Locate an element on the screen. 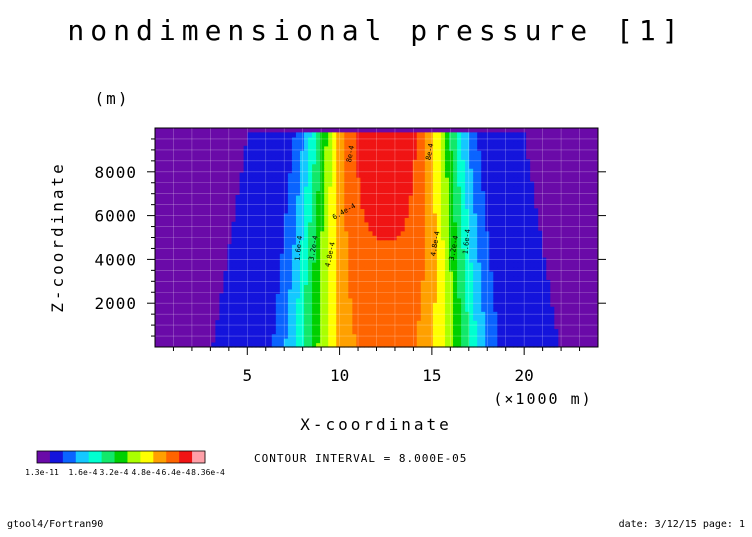 The image size is (752, 537). colorbar-swatch is located at coordinates (147, 457).